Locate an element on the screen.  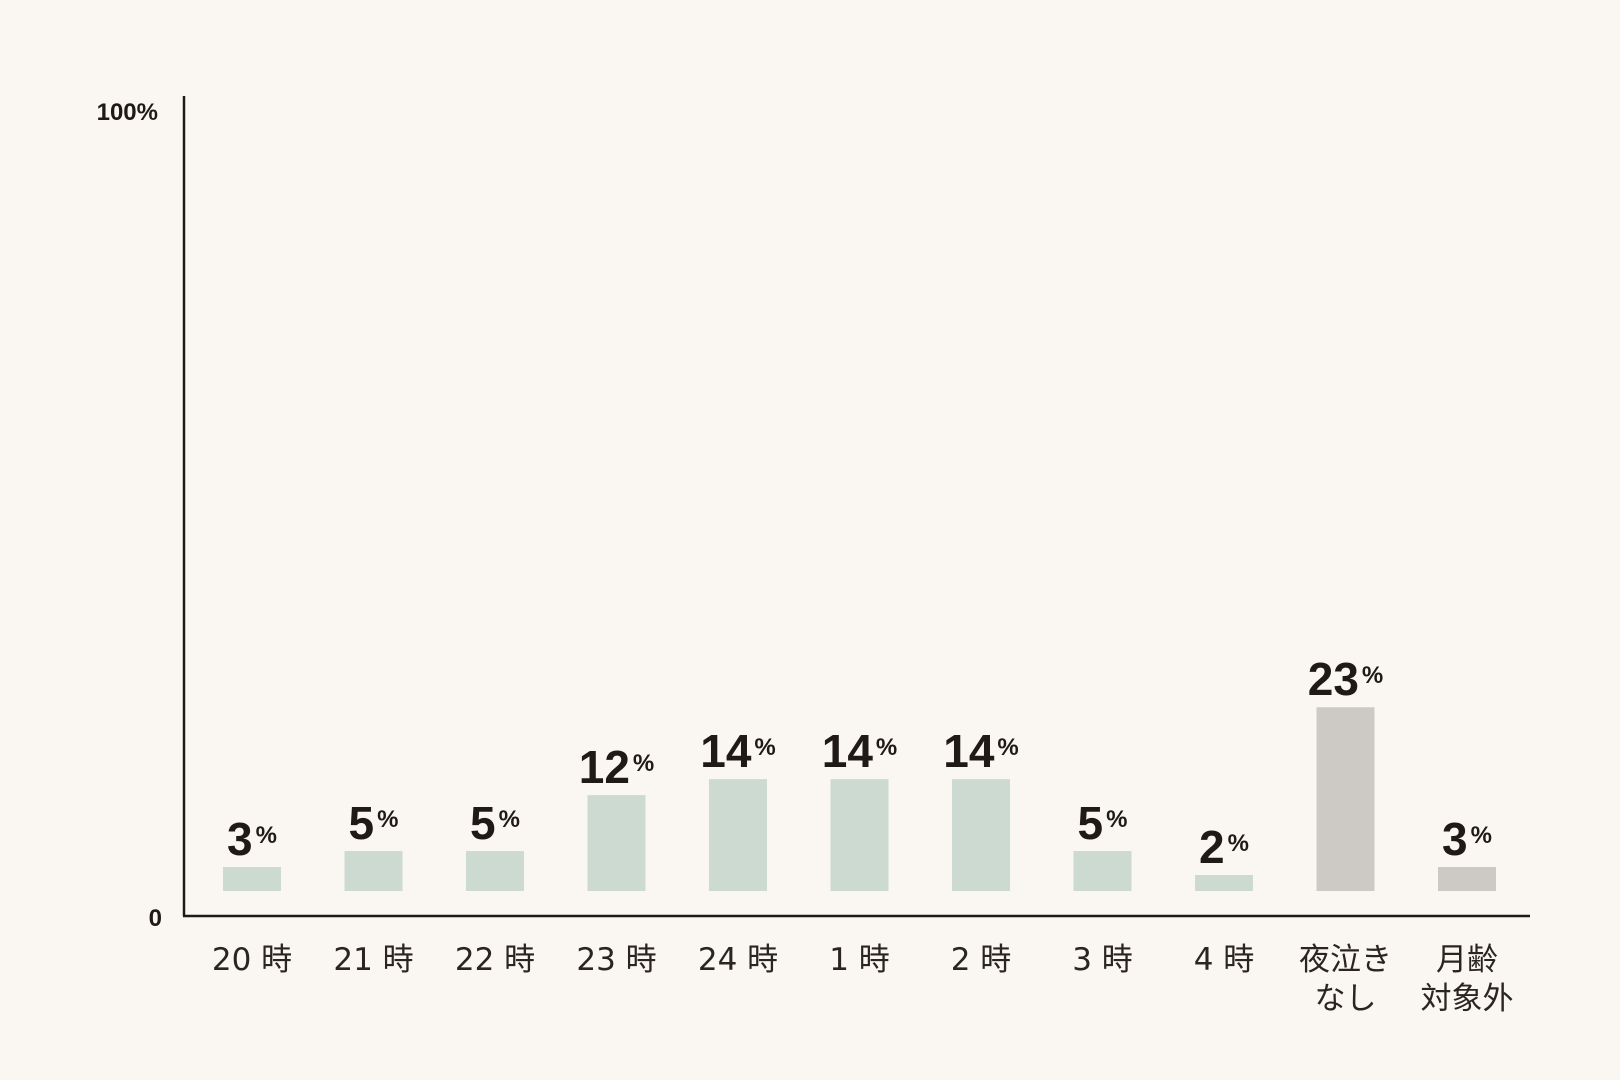
x-tick-label: 2 時 is located at coordinates (981, 960).